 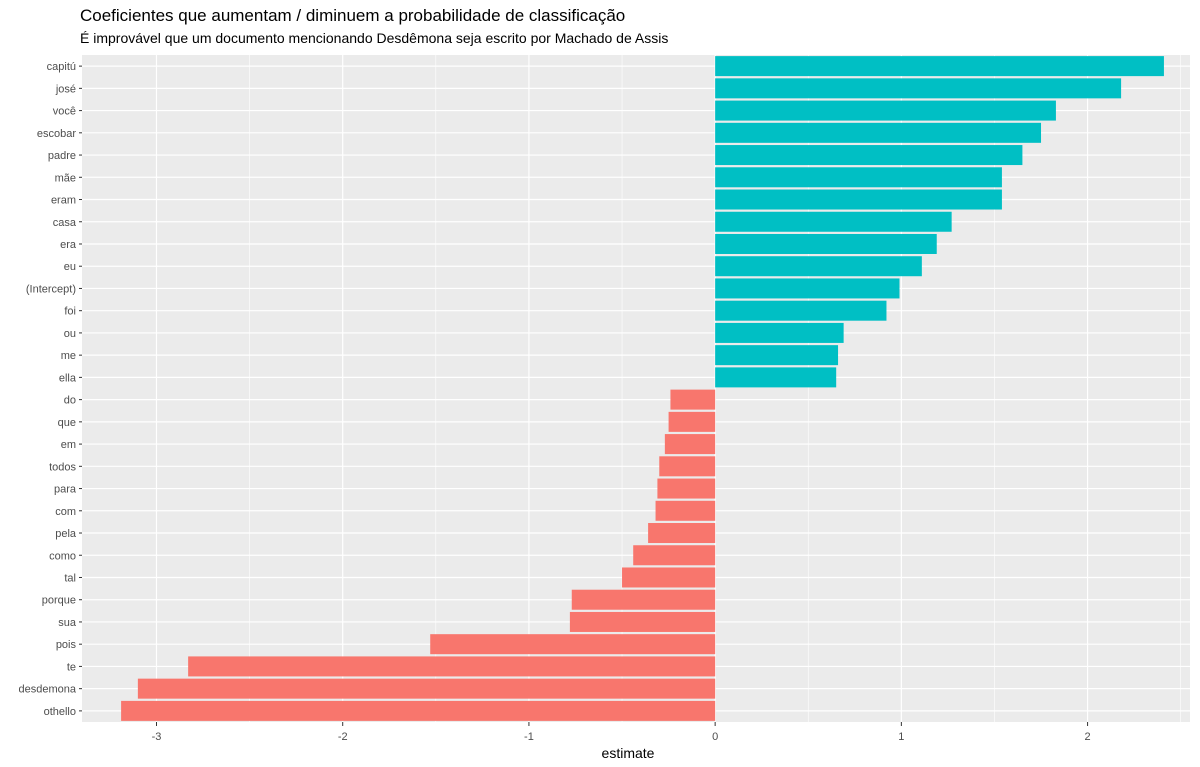 I want to click on bar-othello, so click(x=418, y=710).